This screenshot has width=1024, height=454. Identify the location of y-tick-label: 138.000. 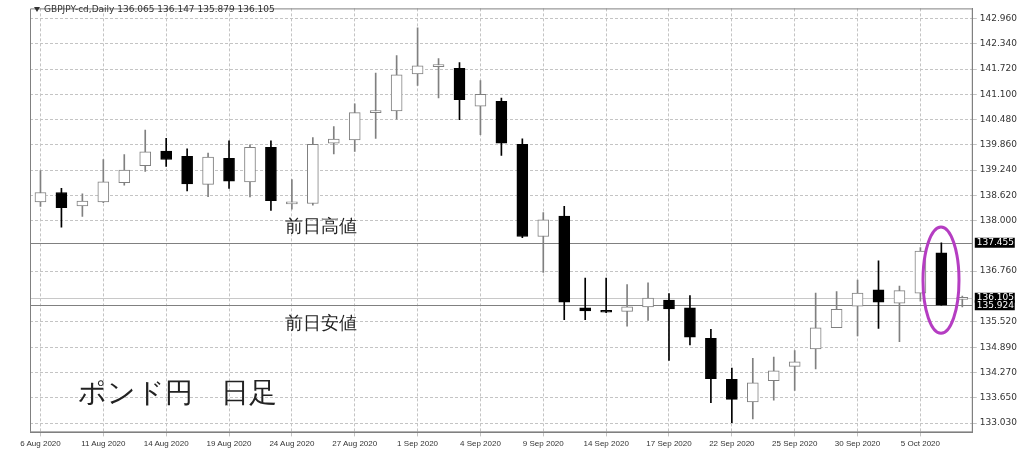
(998, 219).